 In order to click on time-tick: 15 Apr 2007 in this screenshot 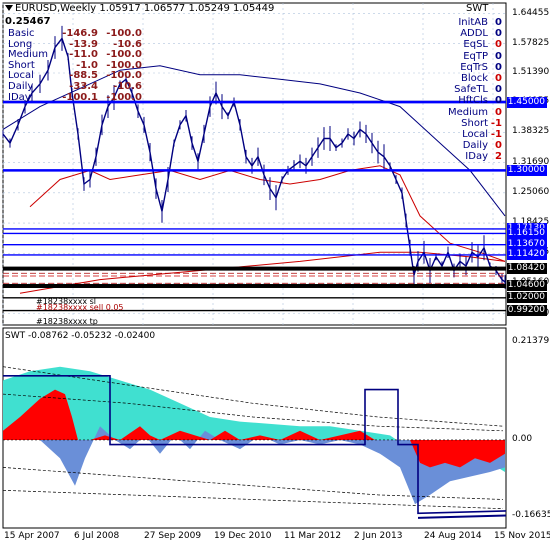, I will do `click(32, 536)`.